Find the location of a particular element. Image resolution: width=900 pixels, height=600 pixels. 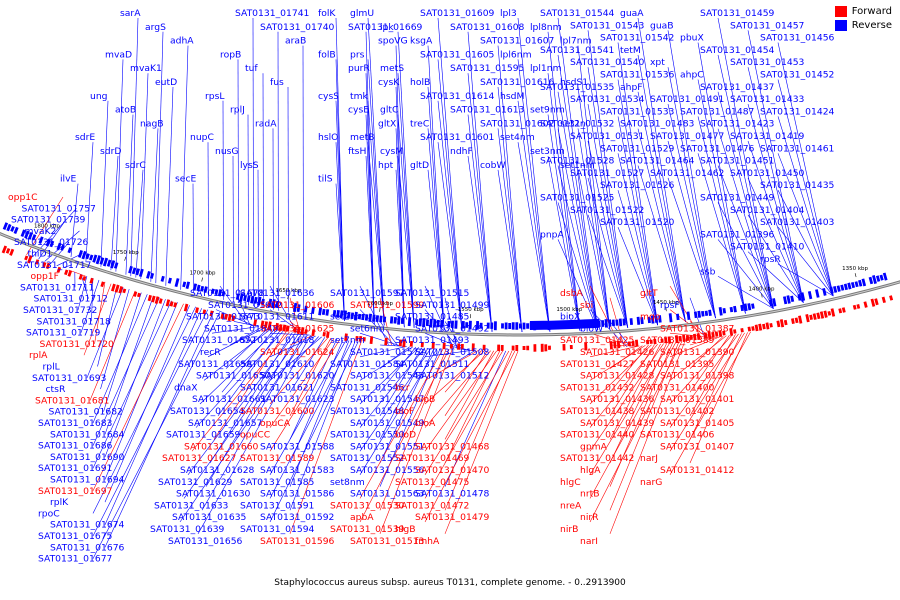

gene-label: SAT0131_01648 is located at coordinates (241, 328).